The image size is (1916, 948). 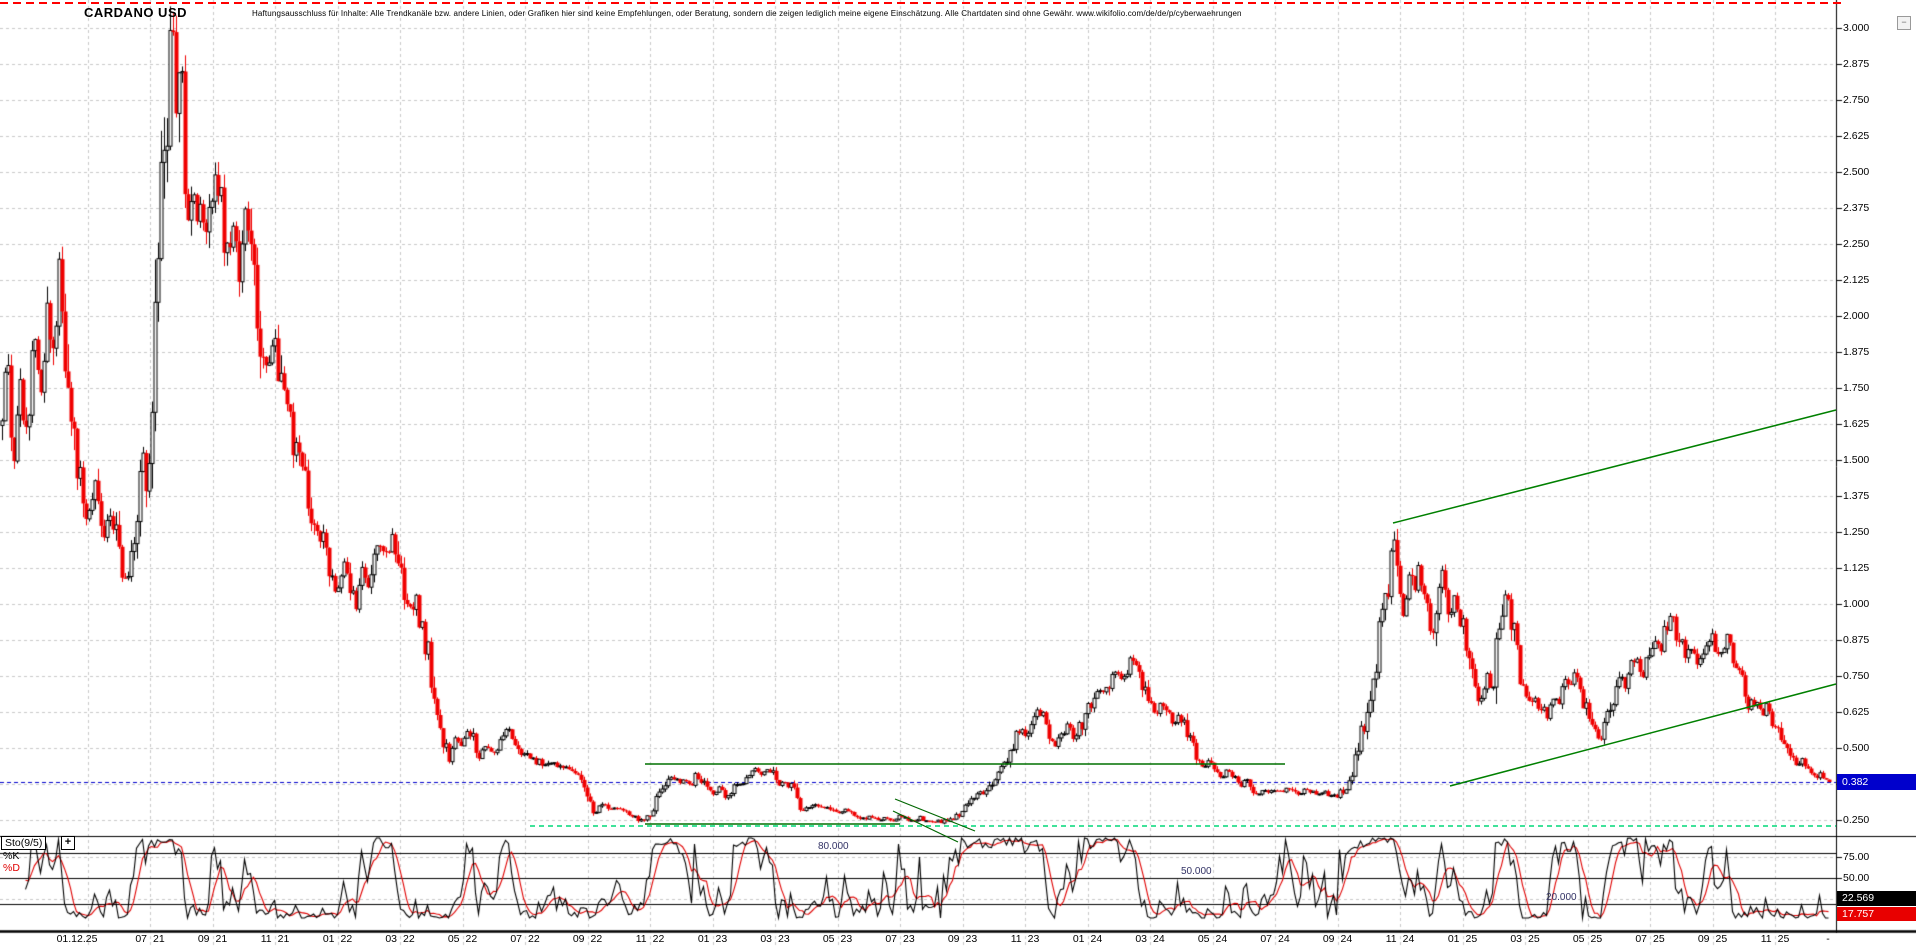 What do you see at coordinates (1876, 914) in the screenshot?
I see `stoch-d-value-badge: 17.757` at bounding box center [1876, 914].